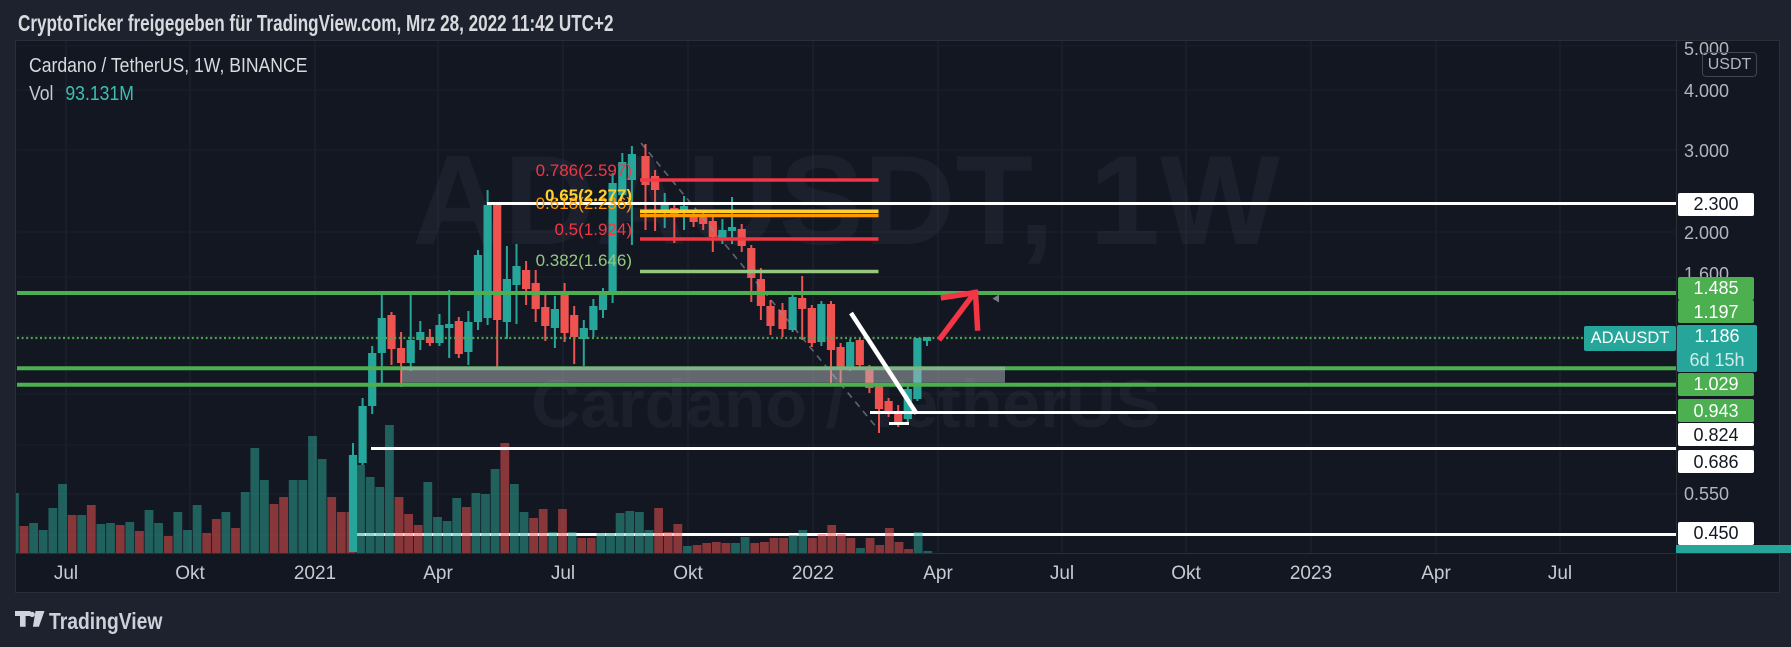 The image size is (1791, 647). What do you see at coordinates (594, 229) in the screenshot?
I see `svg-text: 0.5(1.924)` at bounding box center [594, 229].